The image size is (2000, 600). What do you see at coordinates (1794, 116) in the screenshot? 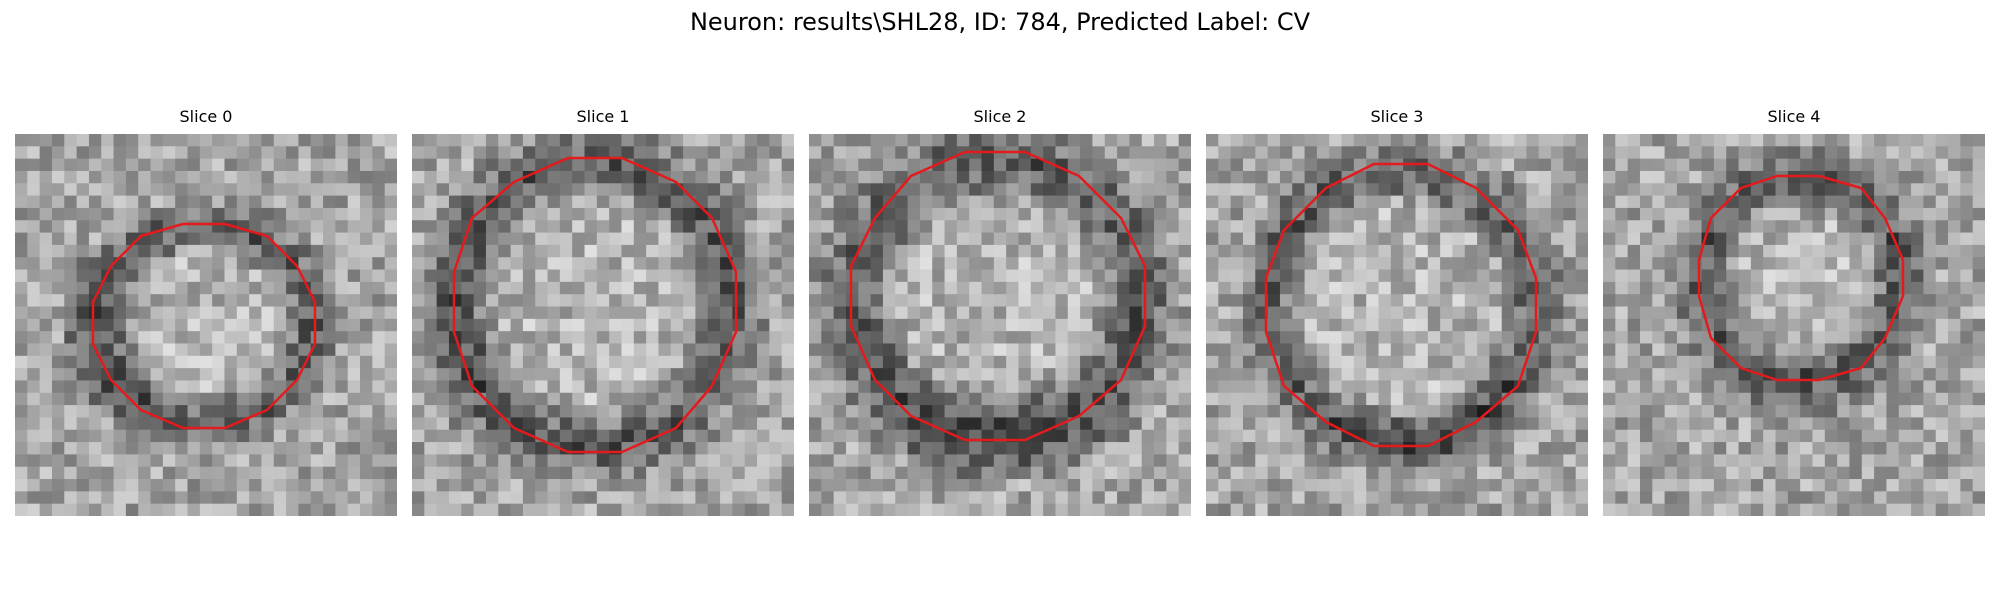
I see `slice-title: Slice 4` at bounding box center [1794, 116].